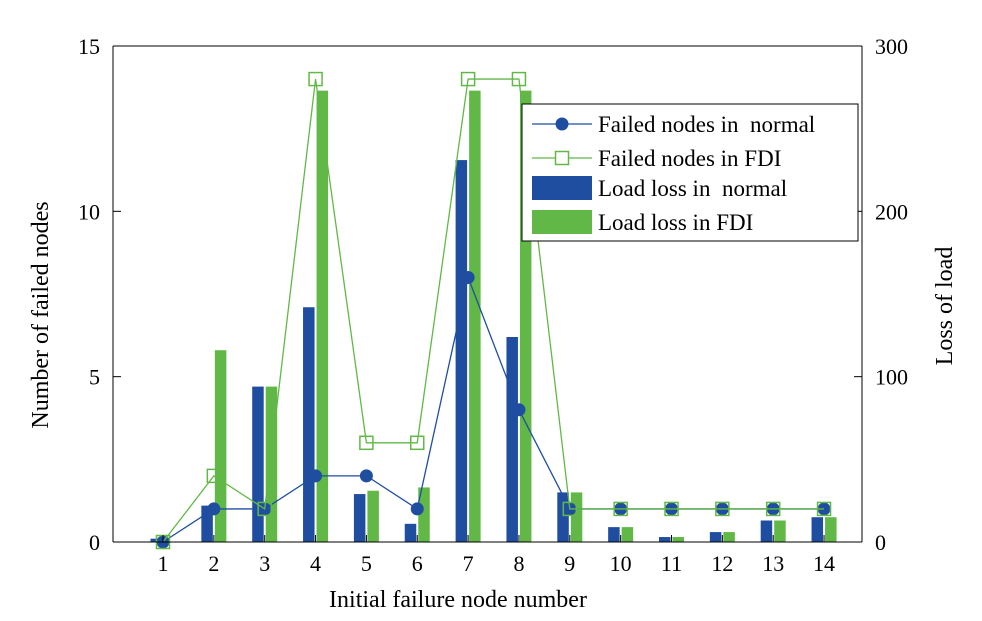 The height and width of the screenshot is (621, 982). What do you see at coordinates (562, 158) in the screenshot?
I see `legend-swatch-failed-fdi-marker` at bounding box center [562, 158].